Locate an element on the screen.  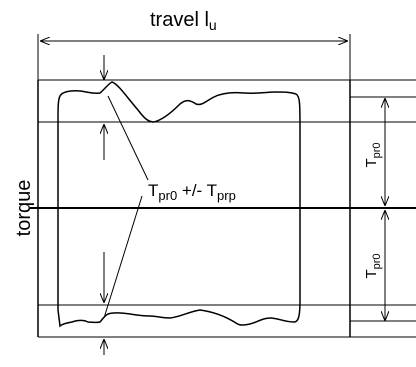
travel-label: travel lu is located at coordinates (183, 21).